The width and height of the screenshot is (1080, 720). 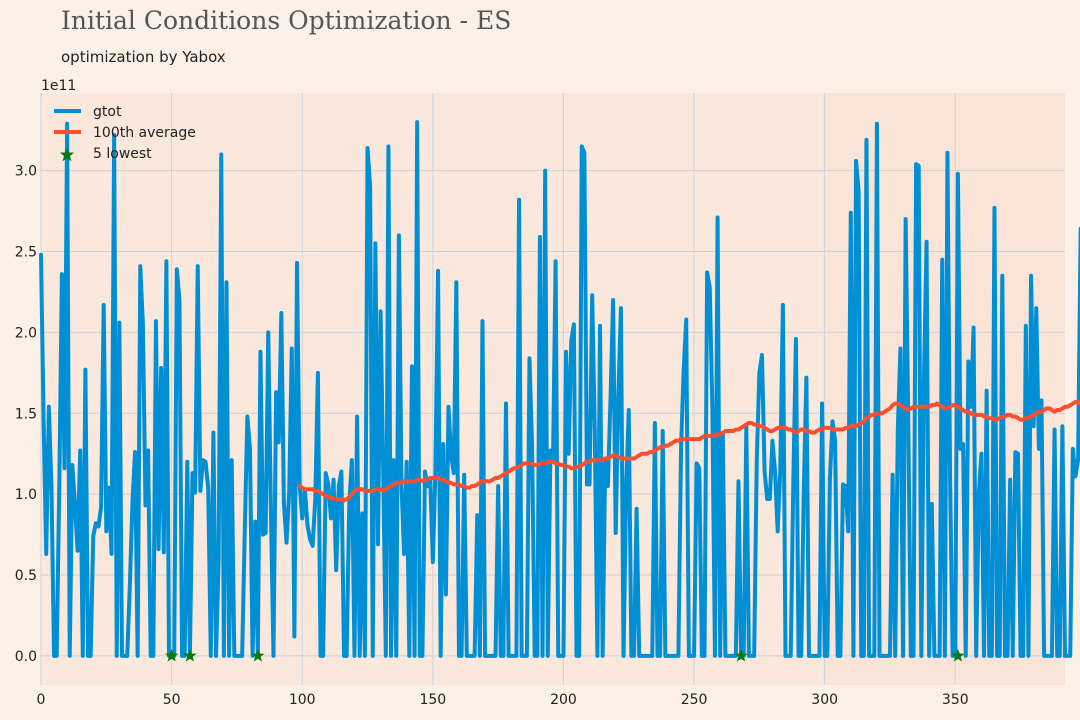 I want to click on x-tick-label: 100, so click(x=302, y=700).